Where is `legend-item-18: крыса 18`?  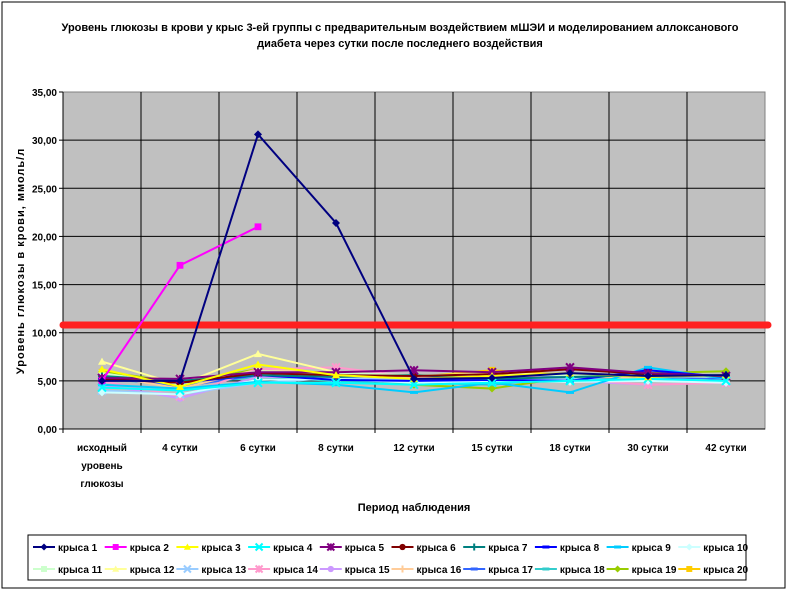
legend-item-18: крыса 18 is located at coordinates (569, 570).